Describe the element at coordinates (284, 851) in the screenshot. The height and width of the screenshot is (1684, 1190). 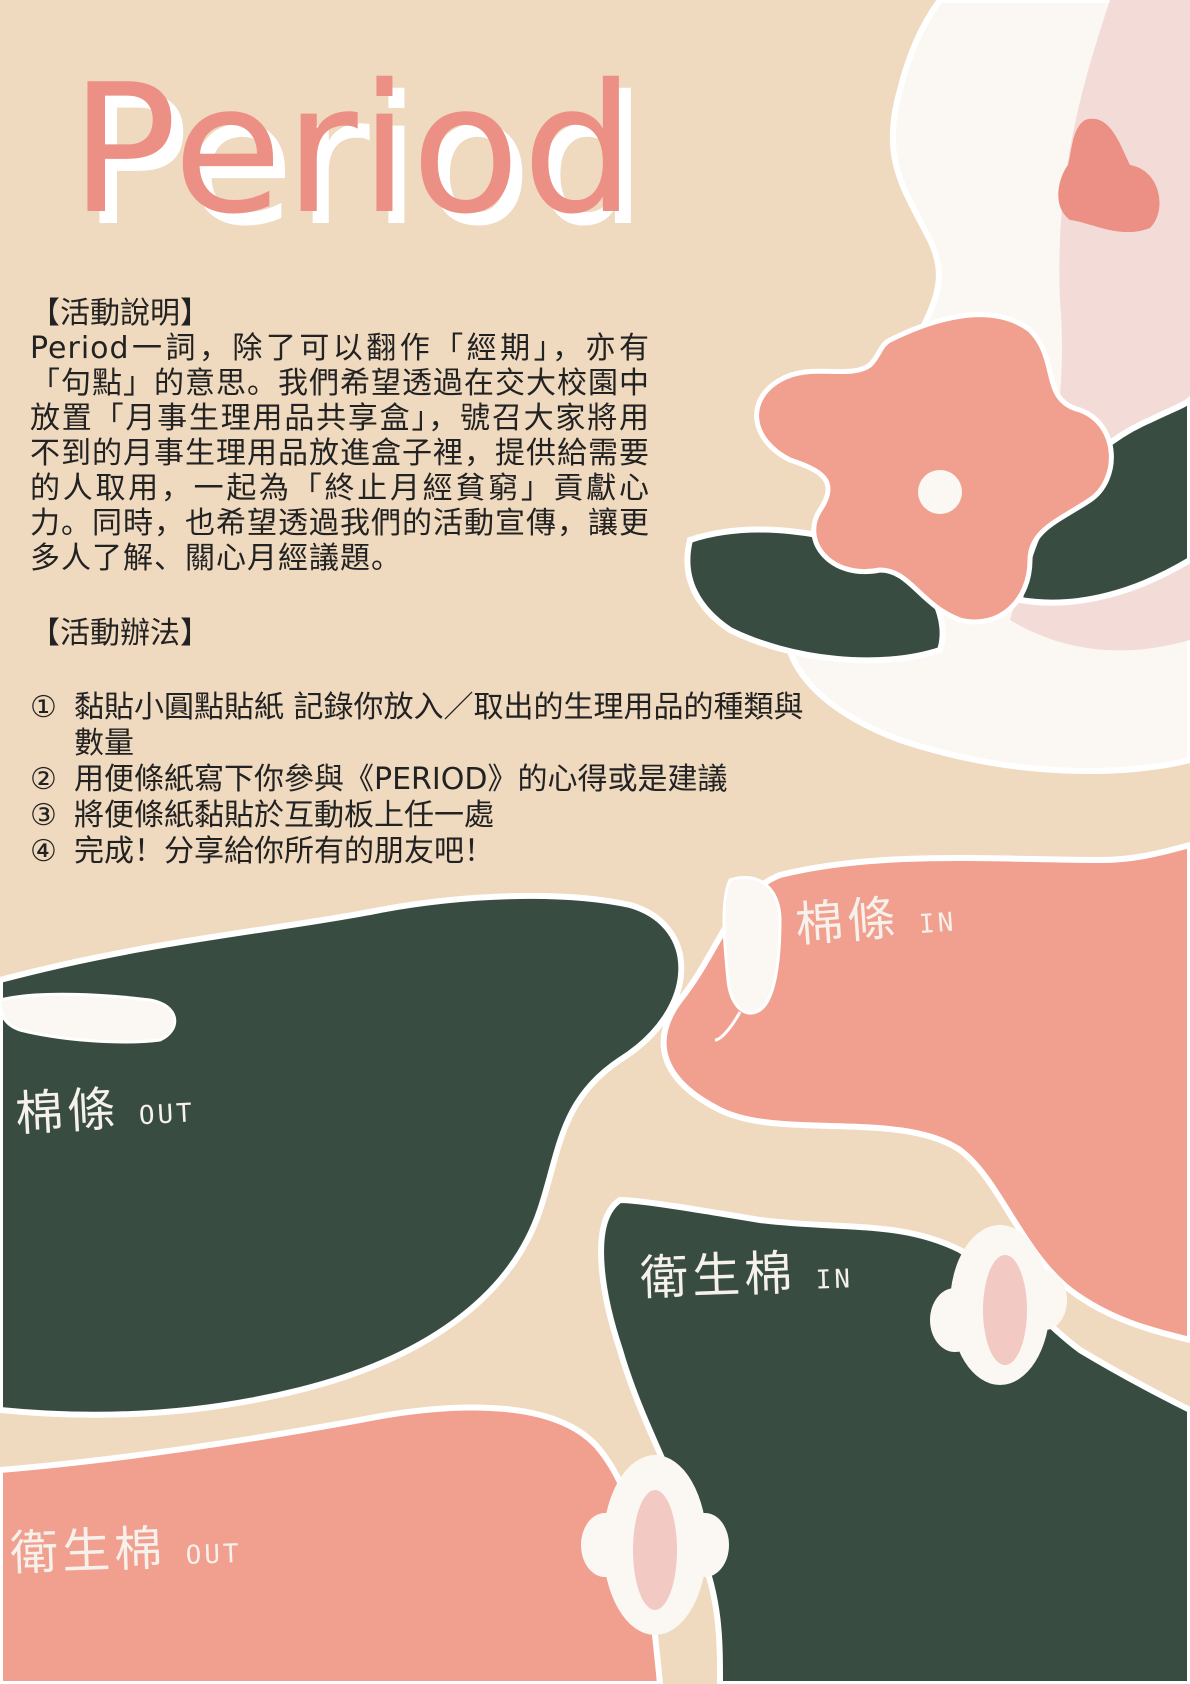
I see `step-text: 完成！分享給你所有的朋友吧！` at that location.